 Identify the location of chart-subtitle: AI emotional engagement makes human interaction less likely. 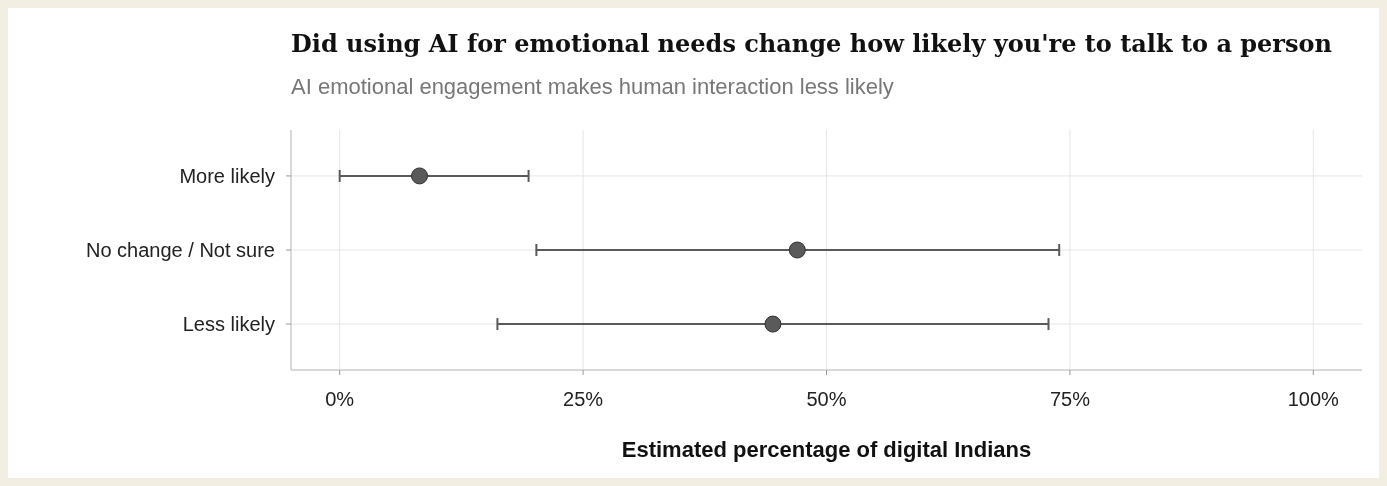
(592, 86).